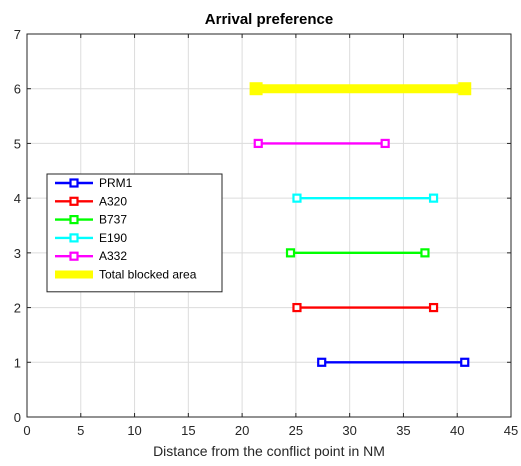  What do you see at coordinates (393, 362) in the screenshot?
I see `series-prm1` at bounding box center [393, 362].